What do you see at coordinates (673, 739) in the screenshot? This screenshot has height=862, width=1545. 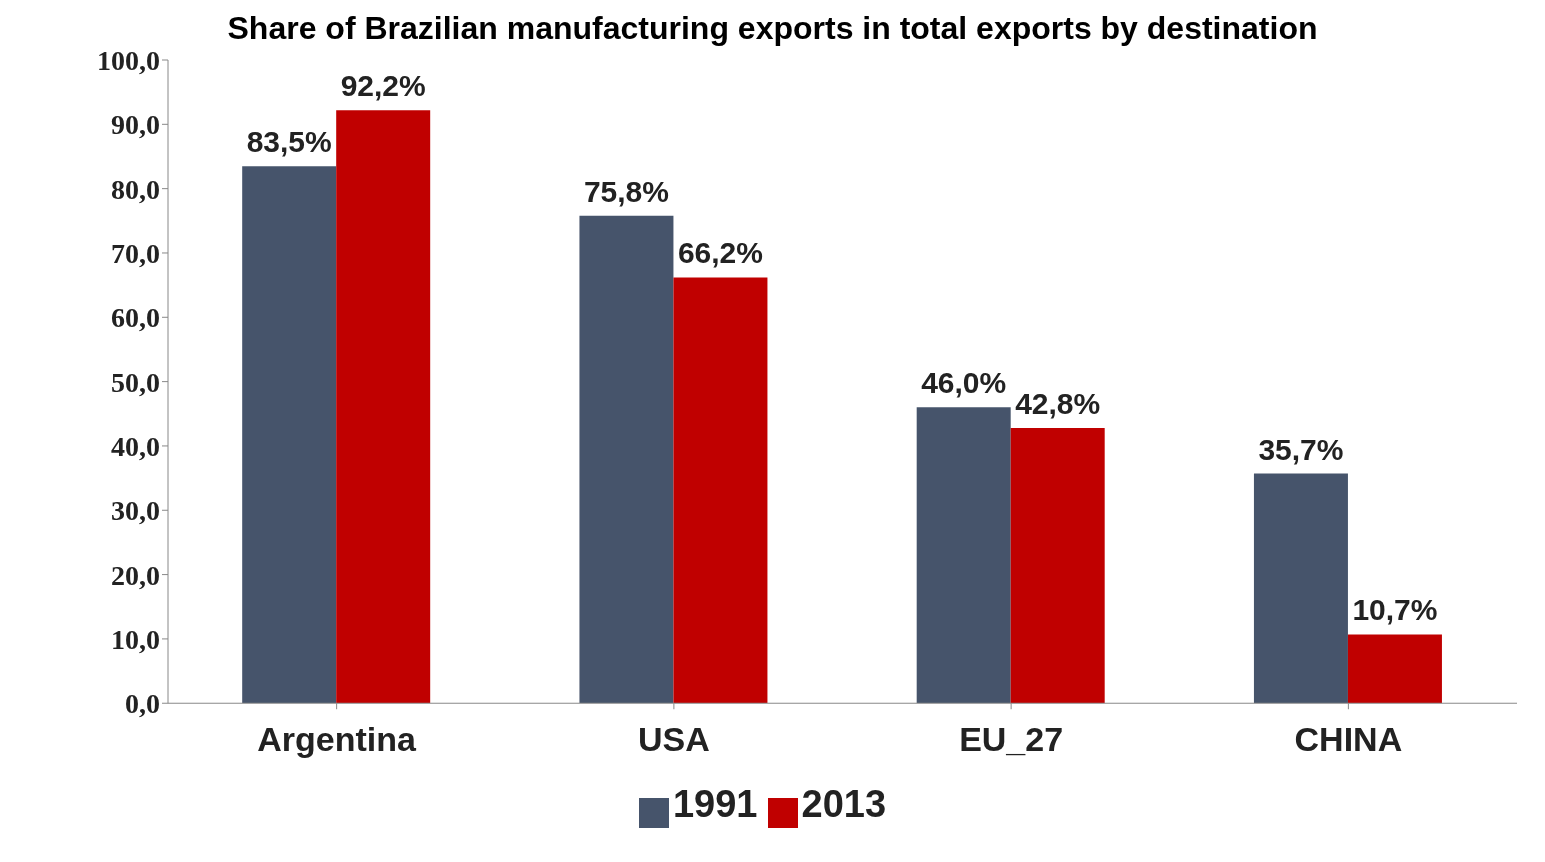 I see `x-tick-label: USA` at bounding box center [673, 739].